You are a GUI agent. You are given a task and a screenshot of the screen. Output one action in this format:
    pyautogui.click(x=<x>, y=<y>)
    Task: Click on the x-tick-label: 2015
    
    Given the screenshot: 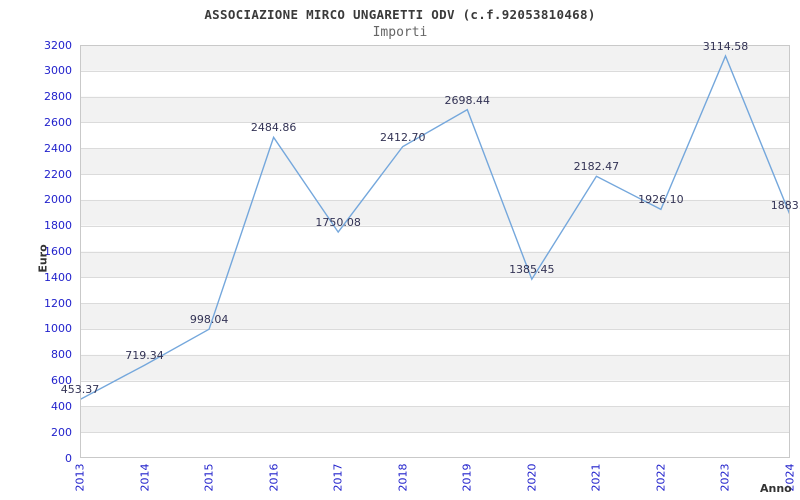 What is the action you would take?
    pyautogui.click(x=209, y=477)
    